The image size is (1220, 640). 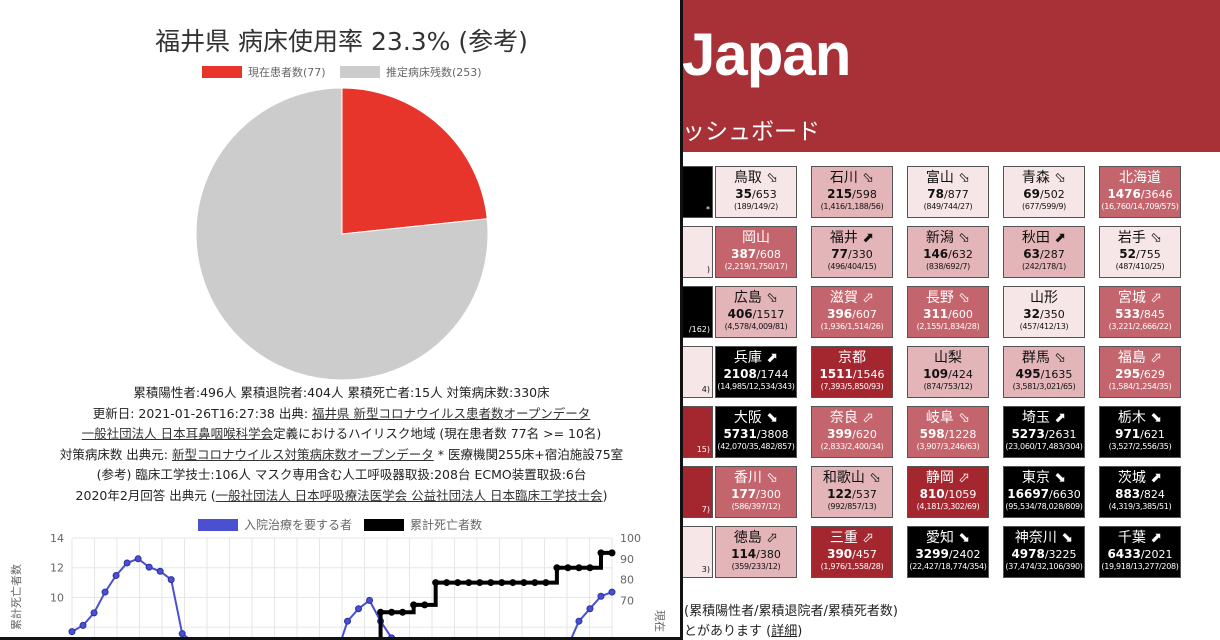 What do you see at coordinates (948, 266) in the screenshot?
I see `prefecture-cumulative: (838/692/7)` at bounding box center [948, 266].